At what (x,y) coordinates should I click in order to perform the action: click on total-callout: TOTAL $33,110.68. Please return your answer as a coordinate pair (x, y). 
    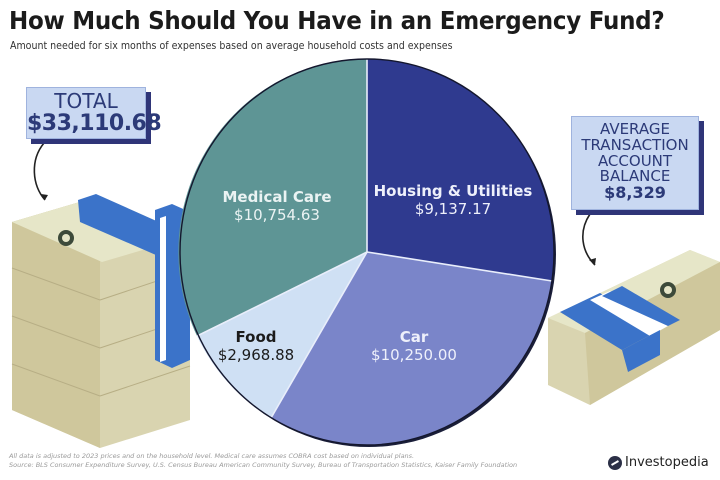
    Looking at the image, I should click on (94, 113).